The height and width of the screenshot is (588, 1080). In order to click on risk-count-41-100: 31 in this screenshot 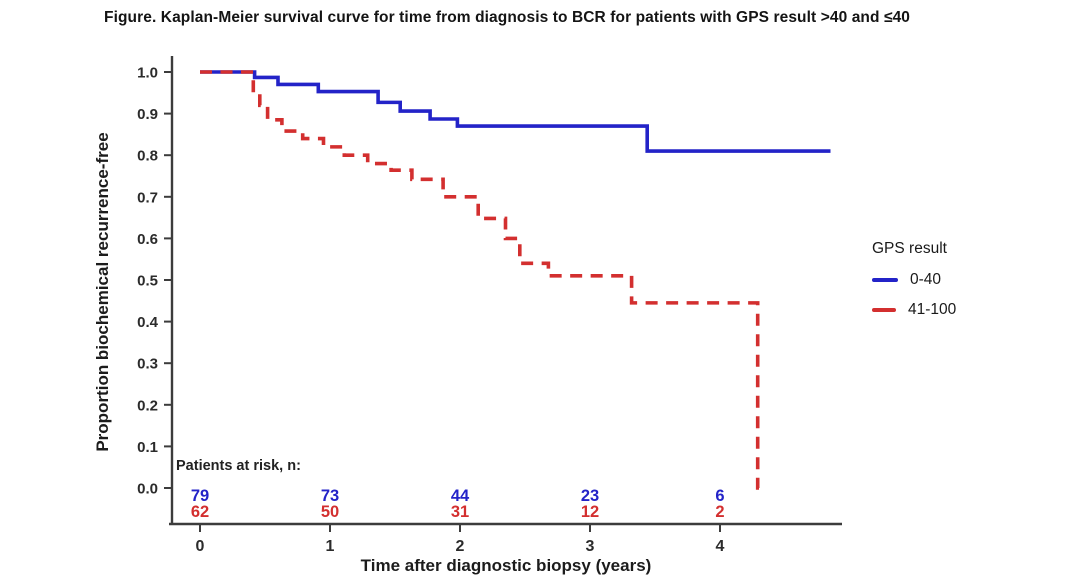, I will do `click(460, 512)`.